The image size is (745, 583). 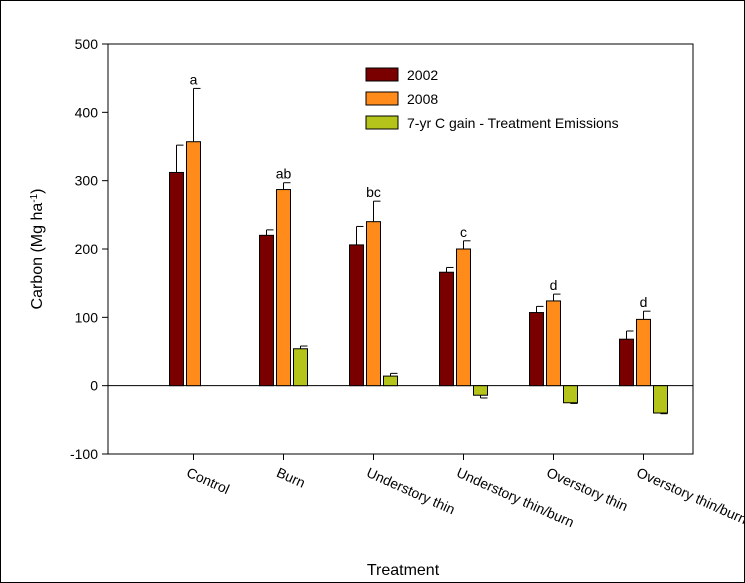 I want to click on significance-label: c, so click(x=463, y=232).